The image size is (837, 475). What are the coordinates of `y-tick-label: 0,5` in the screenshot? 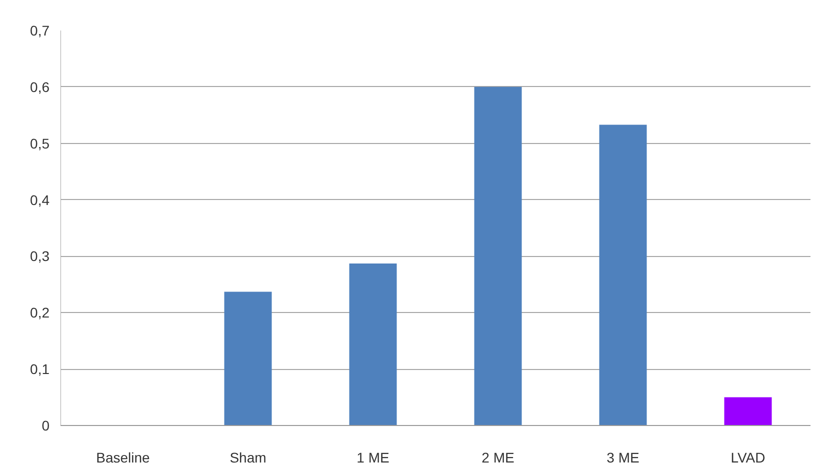 It's located at (40, 143).